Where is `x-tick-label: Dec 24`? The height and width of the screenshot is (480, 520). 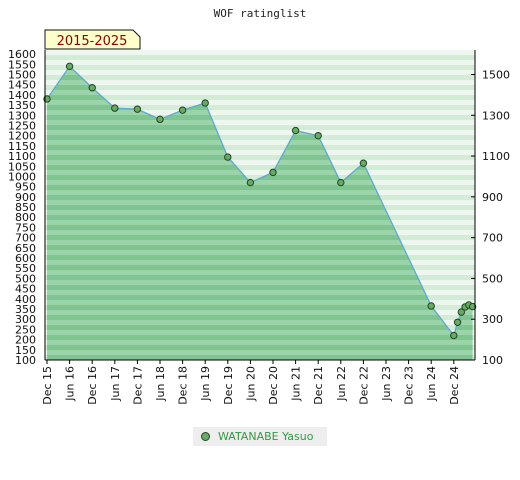
x-tick-label: Dec 24 is located at coordinates (454, 385).